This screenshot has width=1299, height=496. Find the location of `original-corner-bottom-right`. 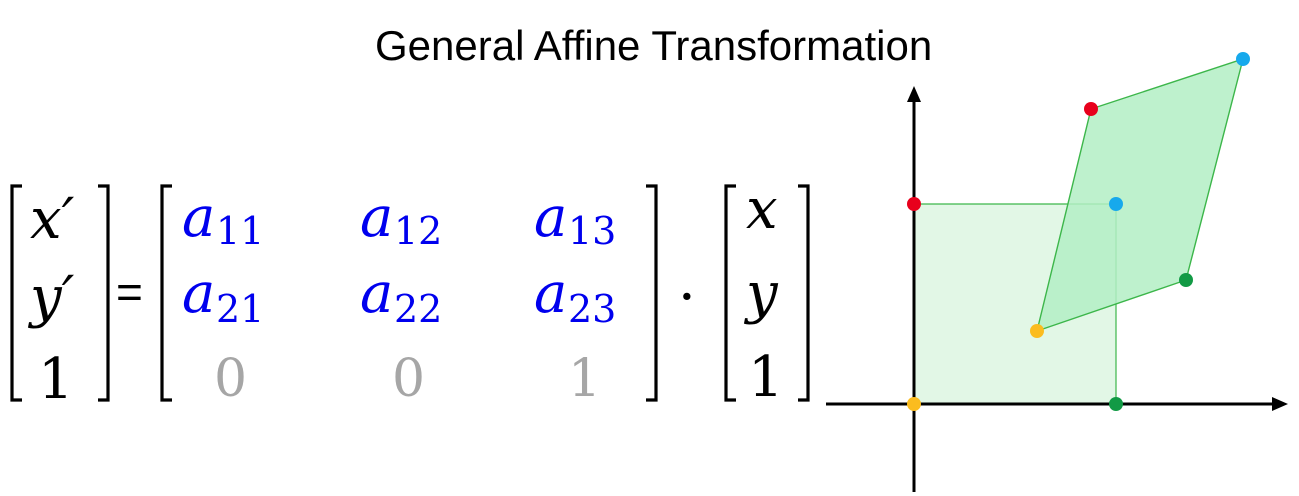

original-corner-bottom-right is located at coordinates (1116, 404).